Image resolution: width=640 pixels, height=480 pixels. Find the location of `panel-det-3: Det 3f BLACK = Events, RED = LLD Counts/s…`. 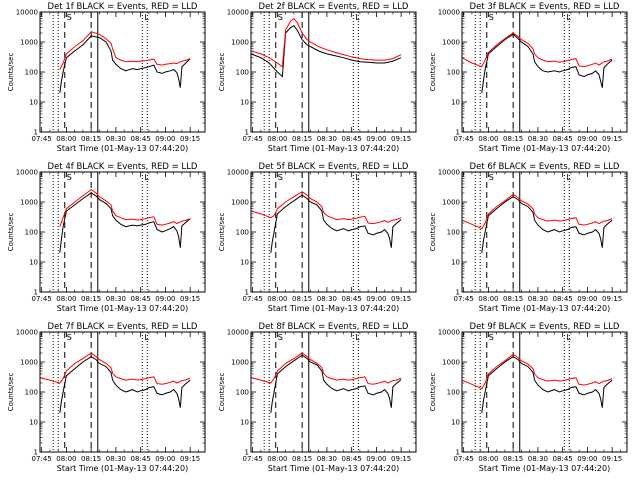

panel-det-3: Det 3f BLACK = Events, RED = LLD Counts/s… is located at coordinates (528, 77).